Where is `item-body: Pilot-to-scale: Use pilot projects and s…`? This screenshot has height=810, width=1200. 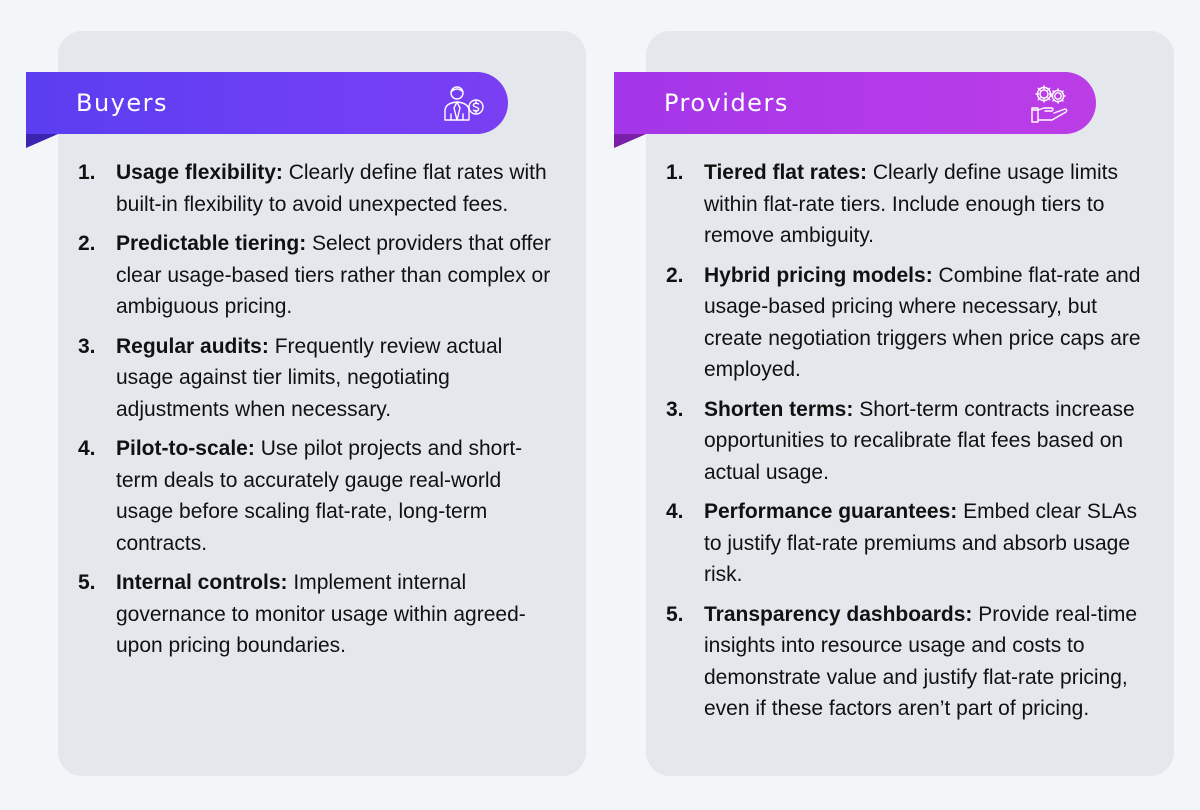
item-body: Pilot-to-scale: Use pilot projects and s… is located at coordinates (336, 496).